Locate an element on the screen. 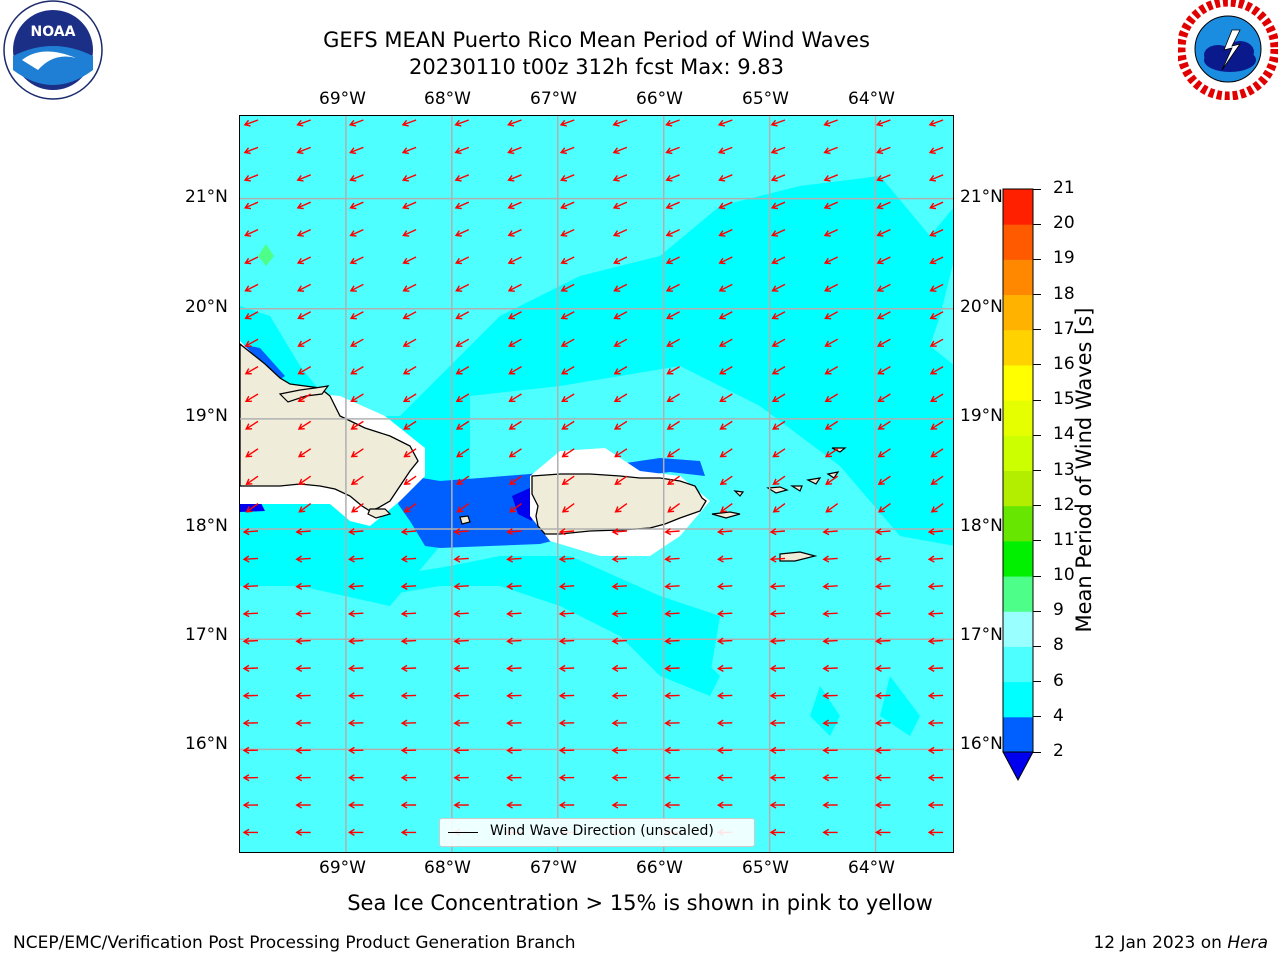 This screenshot has height=960, width=1280. footer-host: Hera is located at coordinates (1247, 943).